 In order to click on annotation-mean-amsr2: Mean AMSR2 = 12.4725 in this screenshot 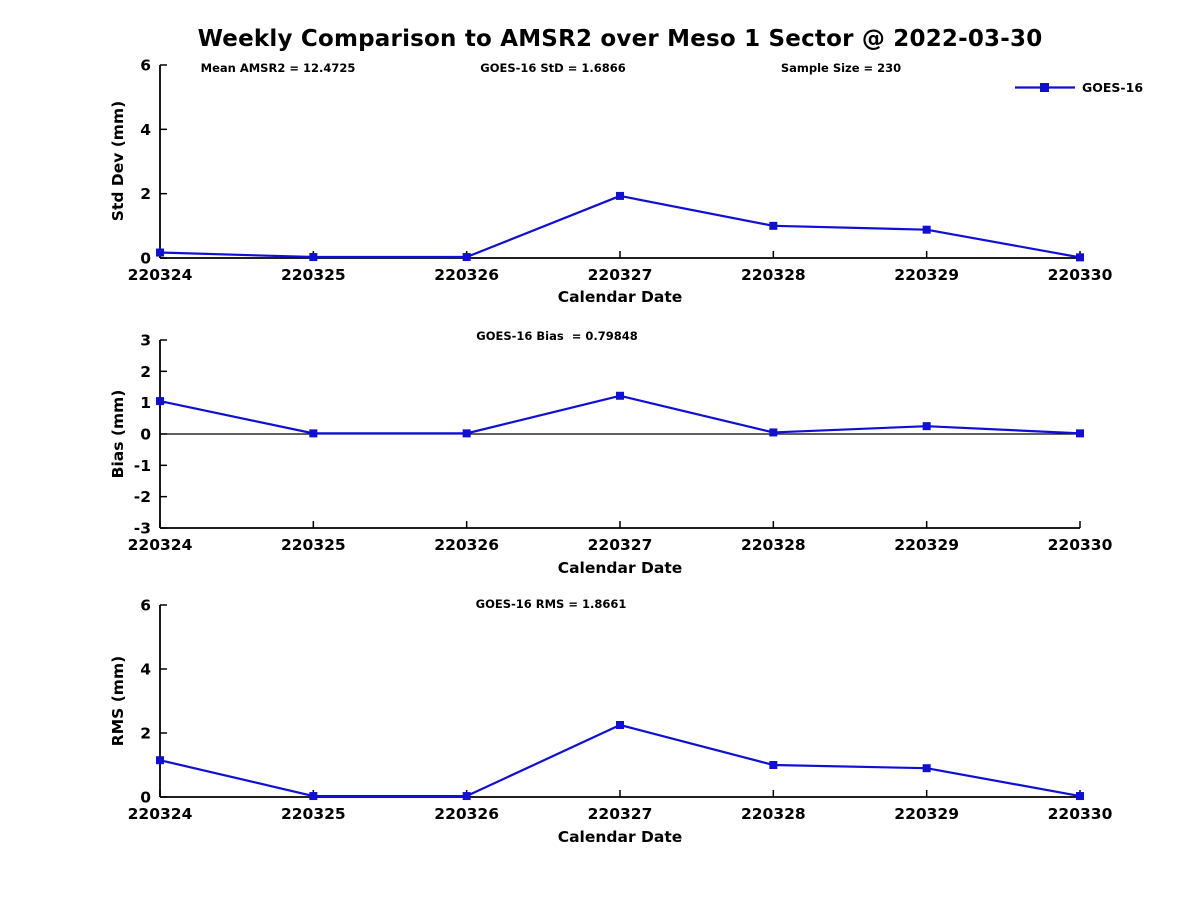, I will do `click(278, 68)`.